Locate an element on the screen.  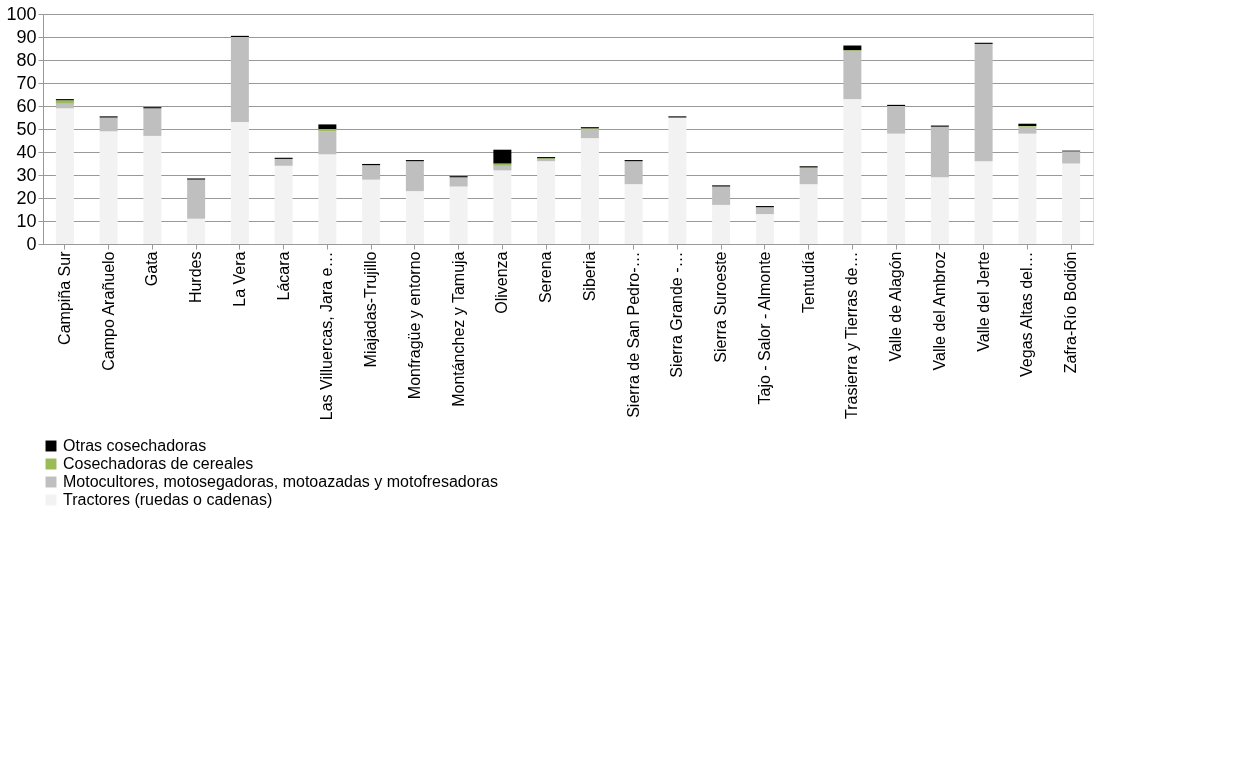
x-tick-label: Montánchez y Tamuja is located at coordinates (458, 329).